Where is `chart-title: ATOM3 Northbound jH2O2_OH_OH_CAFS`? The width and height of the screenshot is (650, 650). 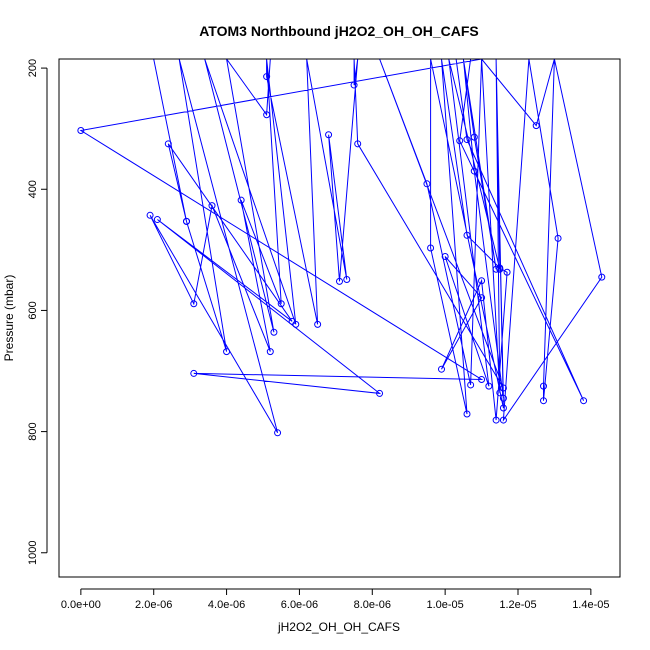
chart-title: ATOM3 Northbound jH2O2_OH_OH_CAFS is located at coordinates (339, 31).